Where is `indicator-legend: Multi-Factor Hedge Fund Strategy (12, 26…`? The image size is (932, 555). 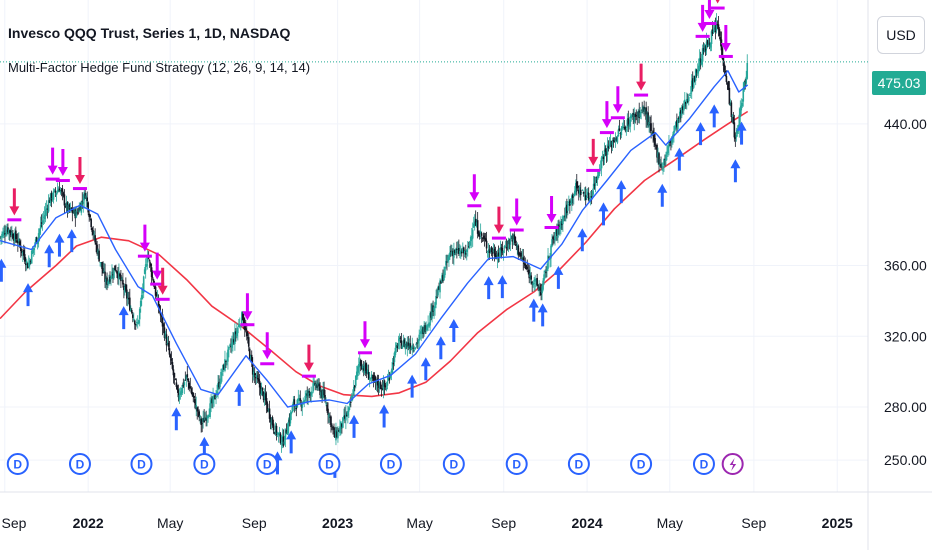 indicator-legend: Multi-Factor Hedge Fund Strategy (12, 26… is located at coordinates (159, 67).